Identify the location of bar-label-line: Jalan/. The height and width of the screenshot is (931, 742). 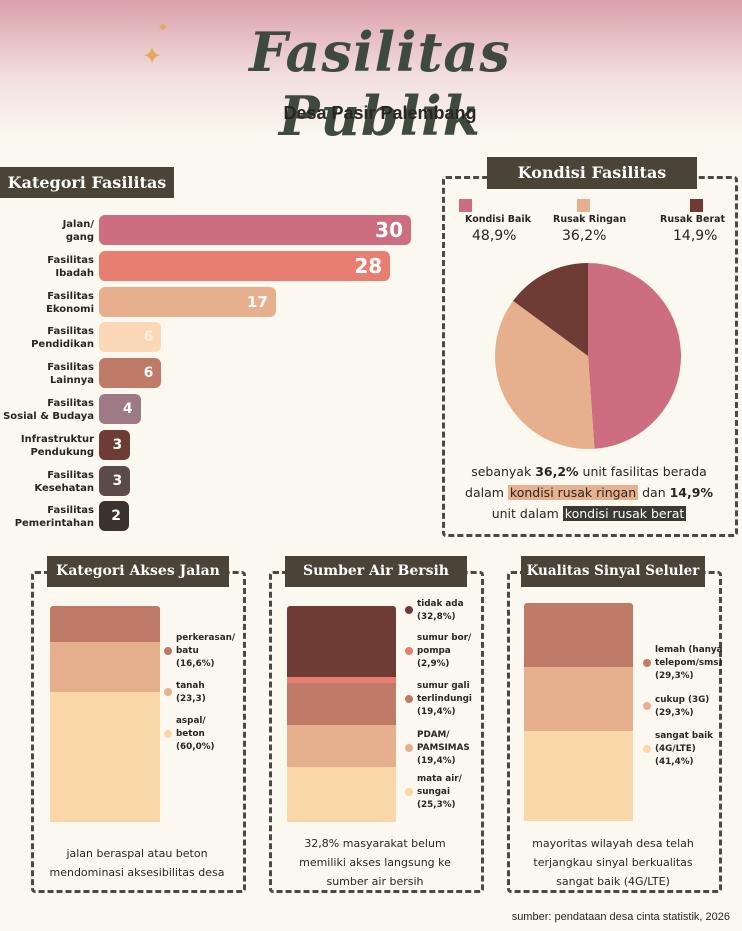
(78, 224).